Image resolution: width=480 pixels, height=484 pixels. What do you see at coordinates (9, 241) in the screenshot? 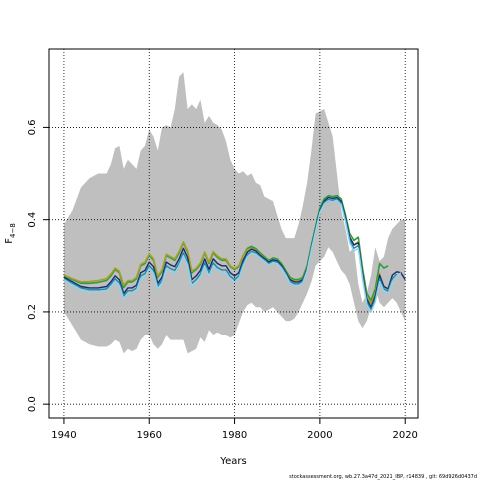
I see `y-axis-title-main: F` at bounding box center [9, 241].